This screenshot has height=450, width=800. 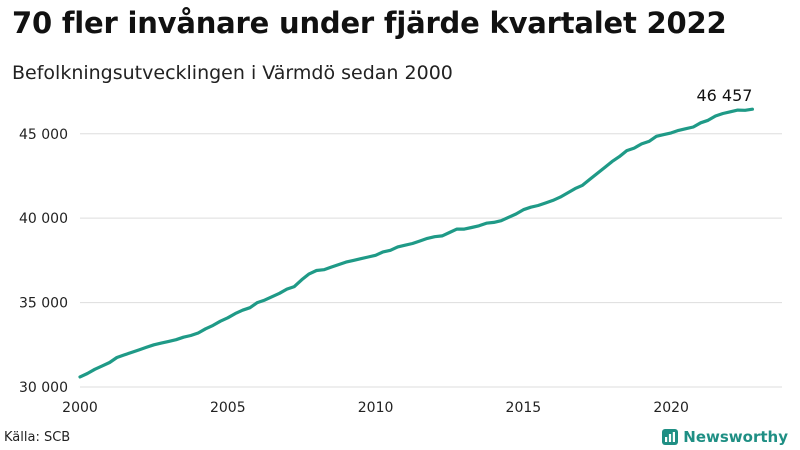 I want to click on brand-name: Newsworthy, so click(x=735, y=437).